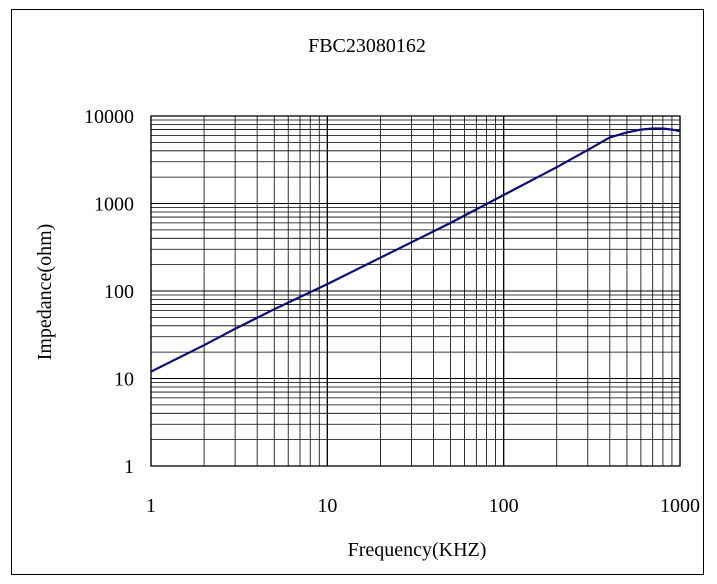  I want to click on x-axis-ticks: 1 10 100 1000, so click(423, 506).